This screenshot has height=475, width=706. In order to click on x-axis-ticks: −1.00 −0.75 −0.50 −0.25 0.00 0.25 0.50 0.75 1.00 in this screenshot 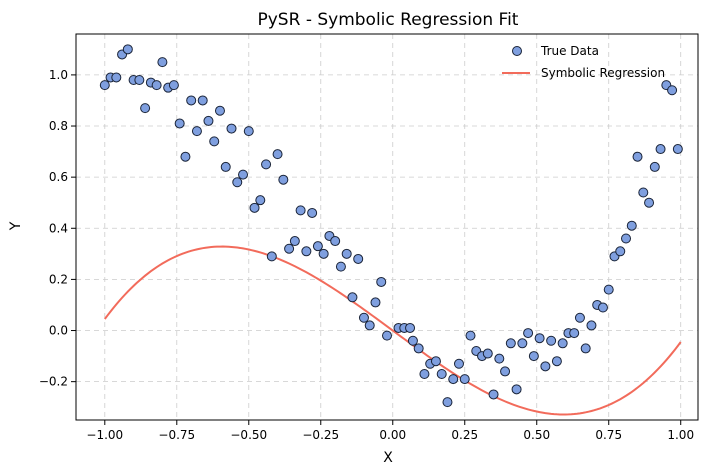, I will do `click(390, 431)`.